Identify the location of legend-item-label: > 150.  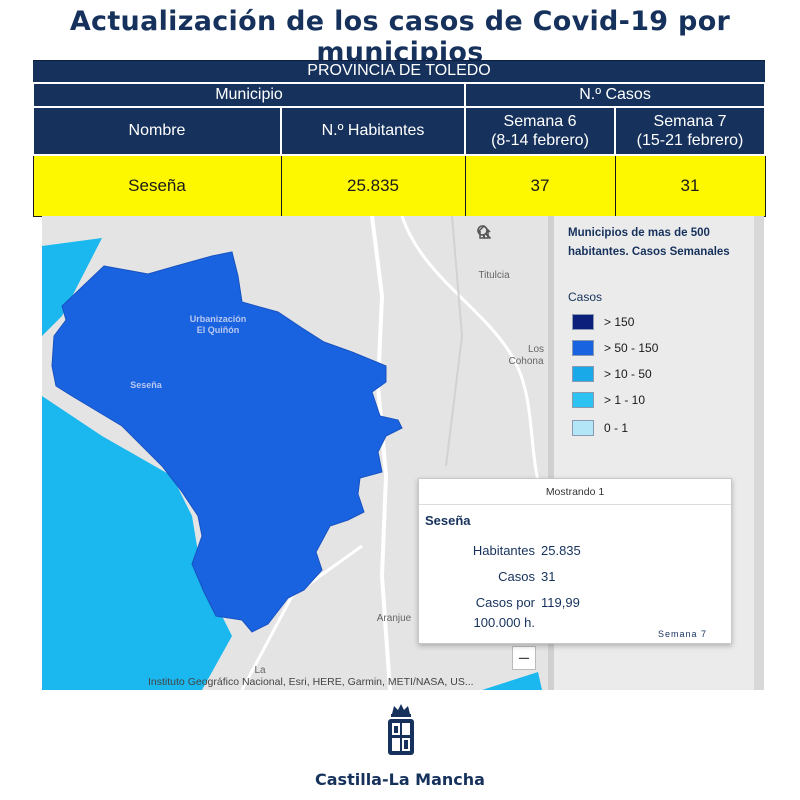
(619, 322).